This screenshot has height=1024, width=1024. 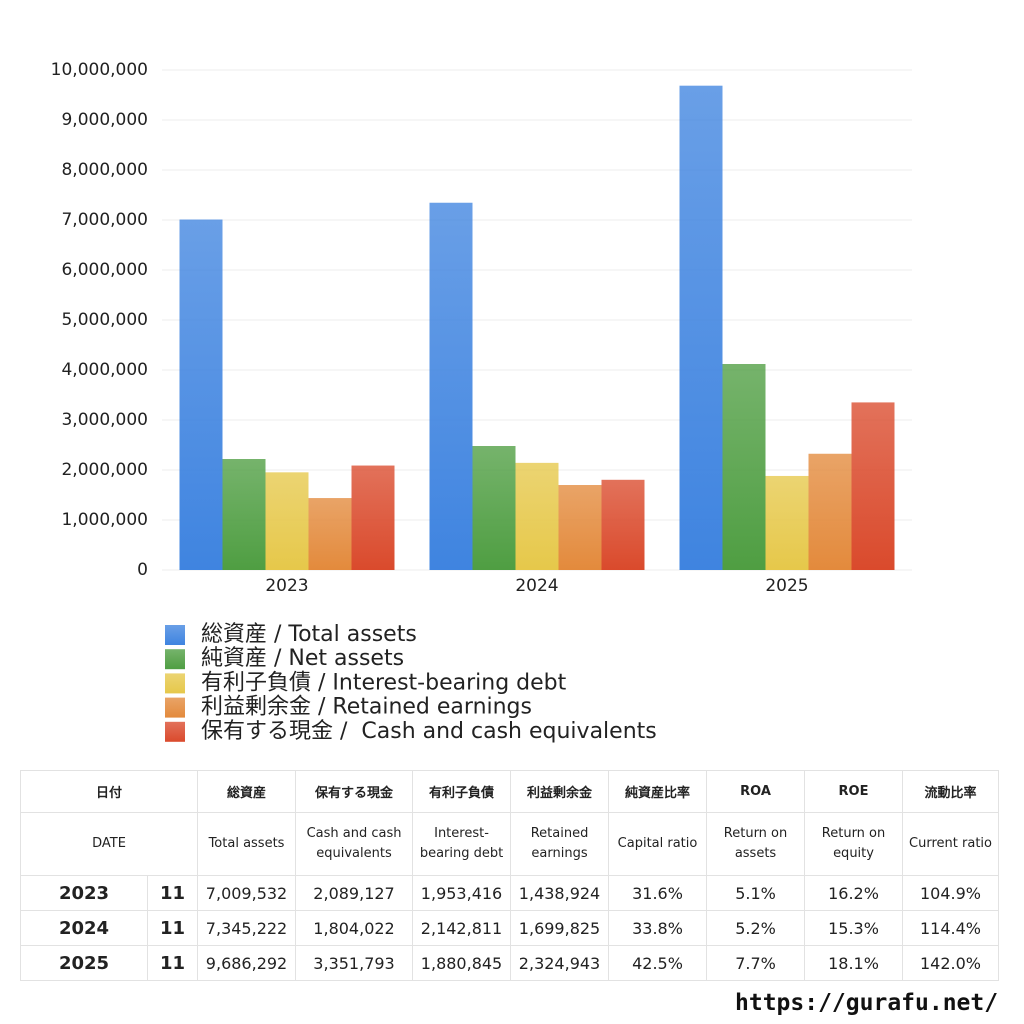 I want to click on y-tick-label: 4,000,000, so click(x=104, y=370).